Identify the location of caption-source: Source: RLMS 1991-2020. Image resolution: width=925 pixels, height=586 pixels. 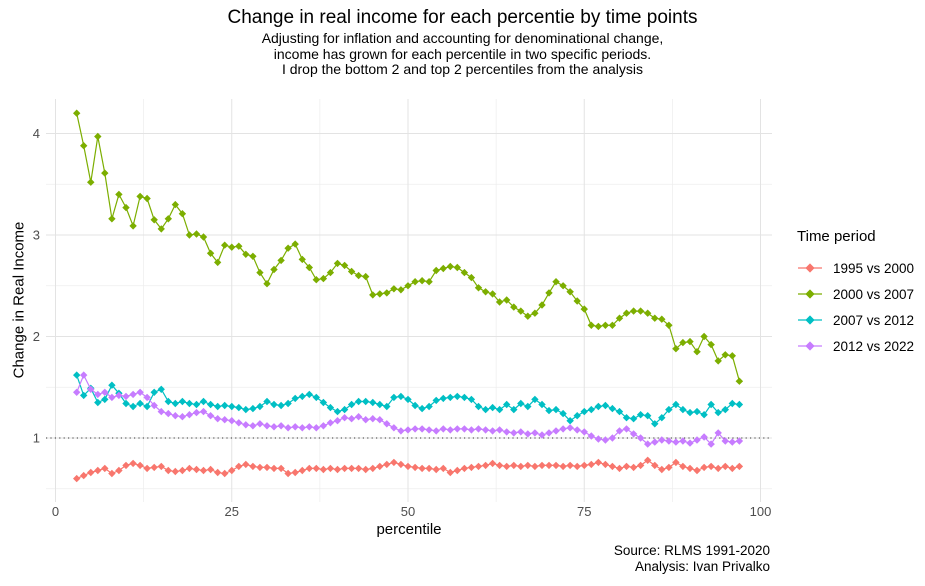
(691, 550).